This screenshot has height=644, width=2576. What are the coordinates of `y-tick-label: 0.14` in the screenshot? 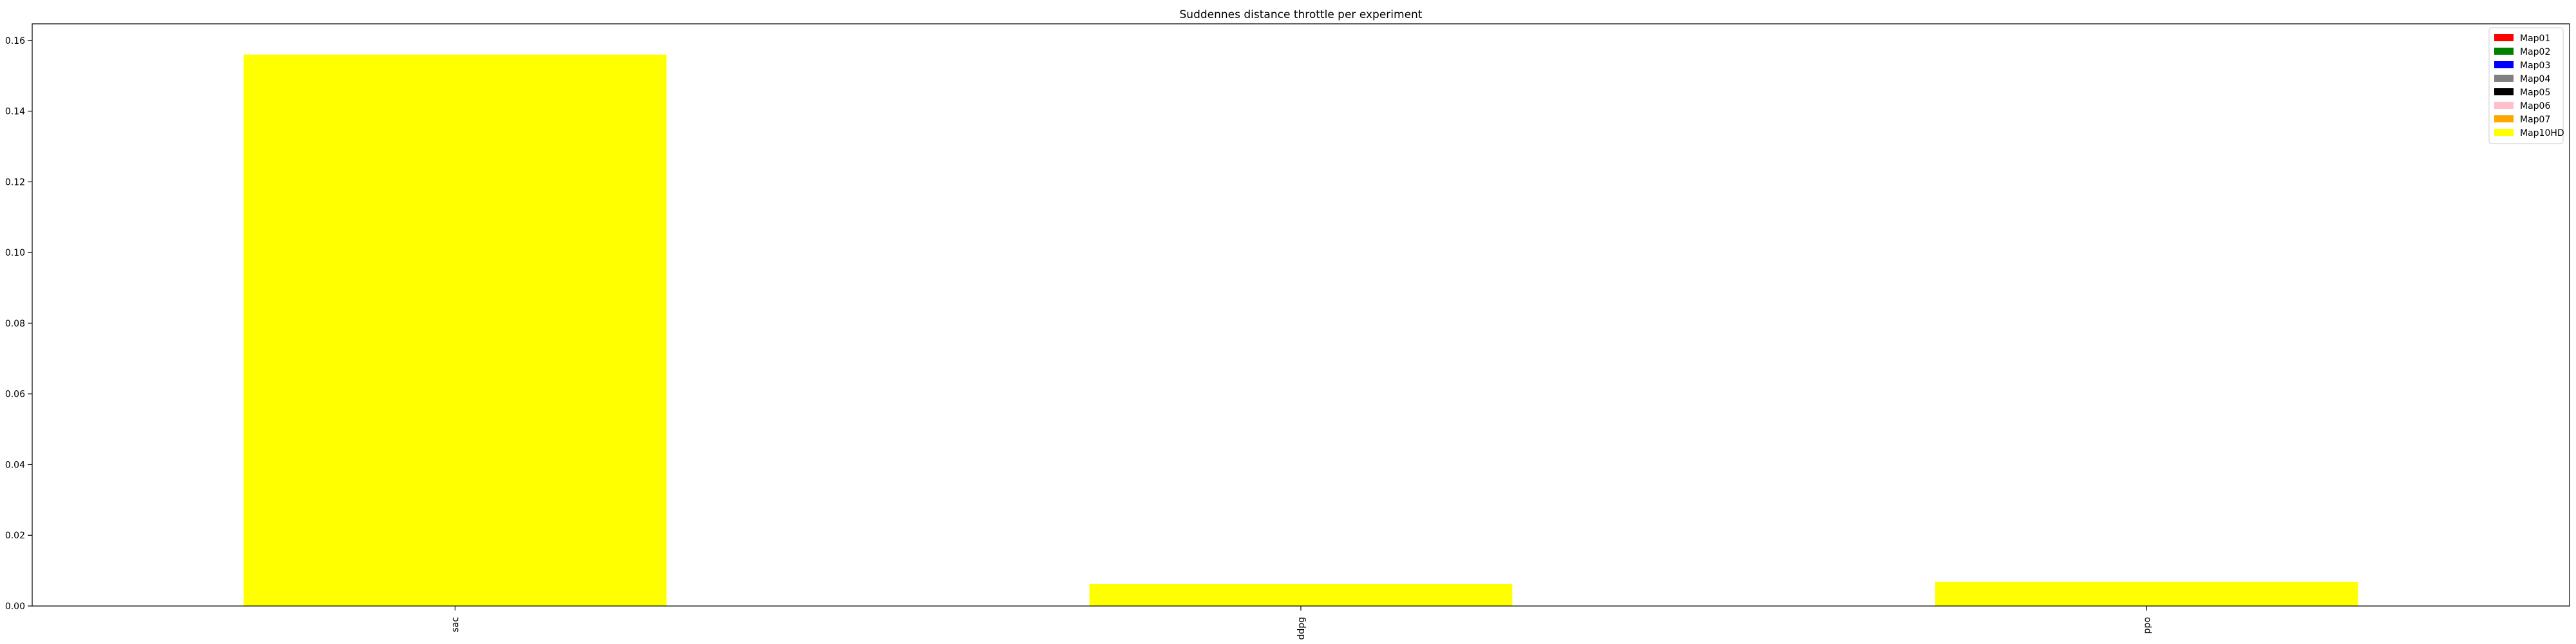 It's located at (15, 112).